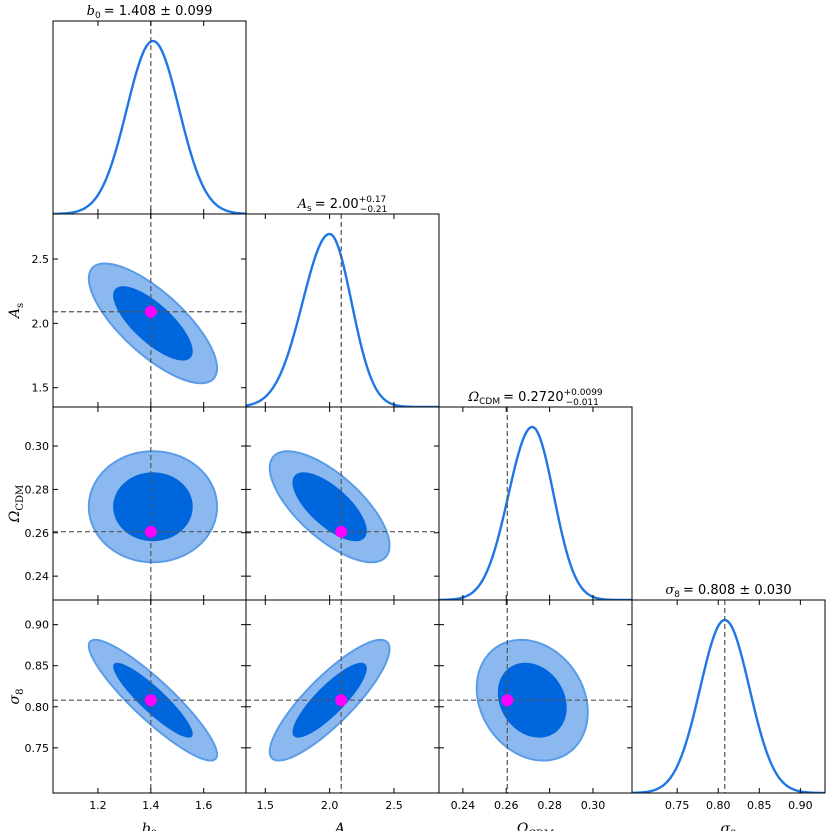 The width and height of the screenshot is (831, 831). Describe the element at coordinates (489, 402) in the screenshot. I see `title-symbol-sub: CDM` at that location.